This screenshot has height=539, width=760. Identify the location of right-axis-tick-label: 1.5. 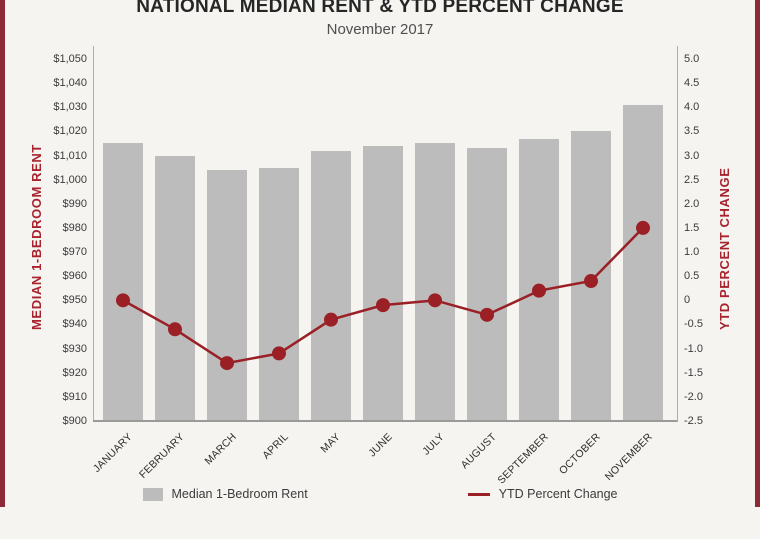
(692, 227).